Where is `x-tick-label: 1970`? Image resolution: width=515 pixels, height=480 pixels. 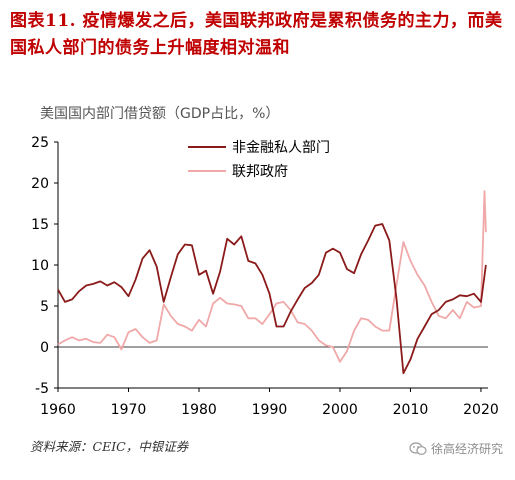 x-tick-label: 1970 is located at coordinates (129, 410).